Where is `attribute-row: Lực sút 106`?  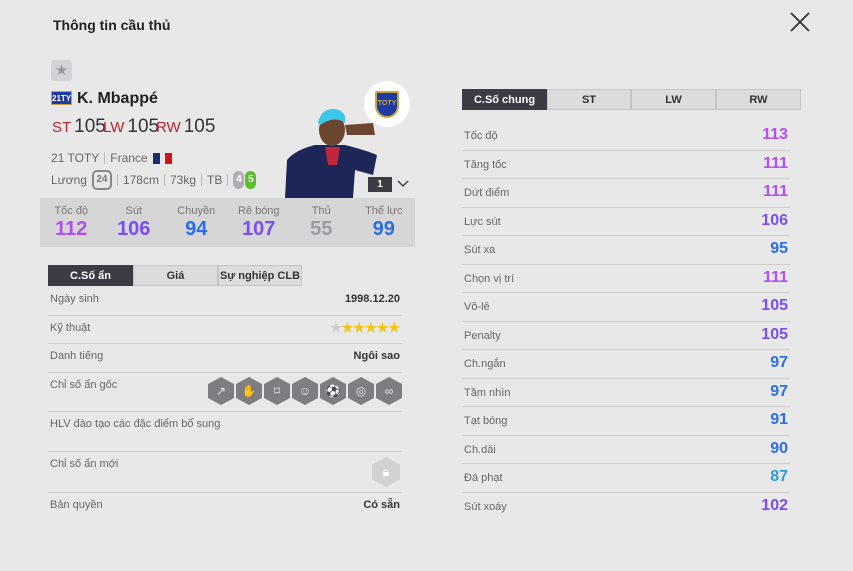
attribute-row: Lực sút 106 is located at coordinates (626, 222).